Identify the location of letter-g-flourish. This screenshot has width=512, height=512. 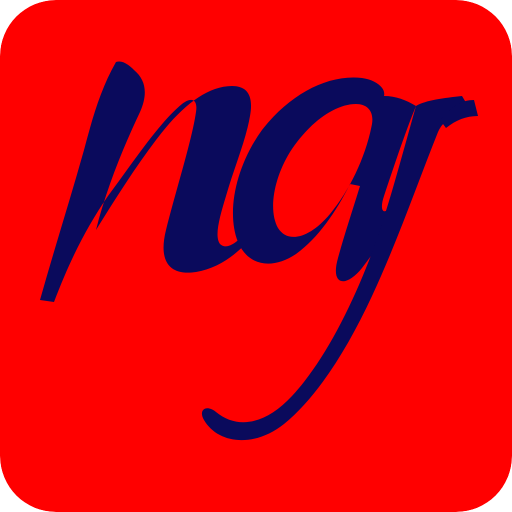
(459, 114).